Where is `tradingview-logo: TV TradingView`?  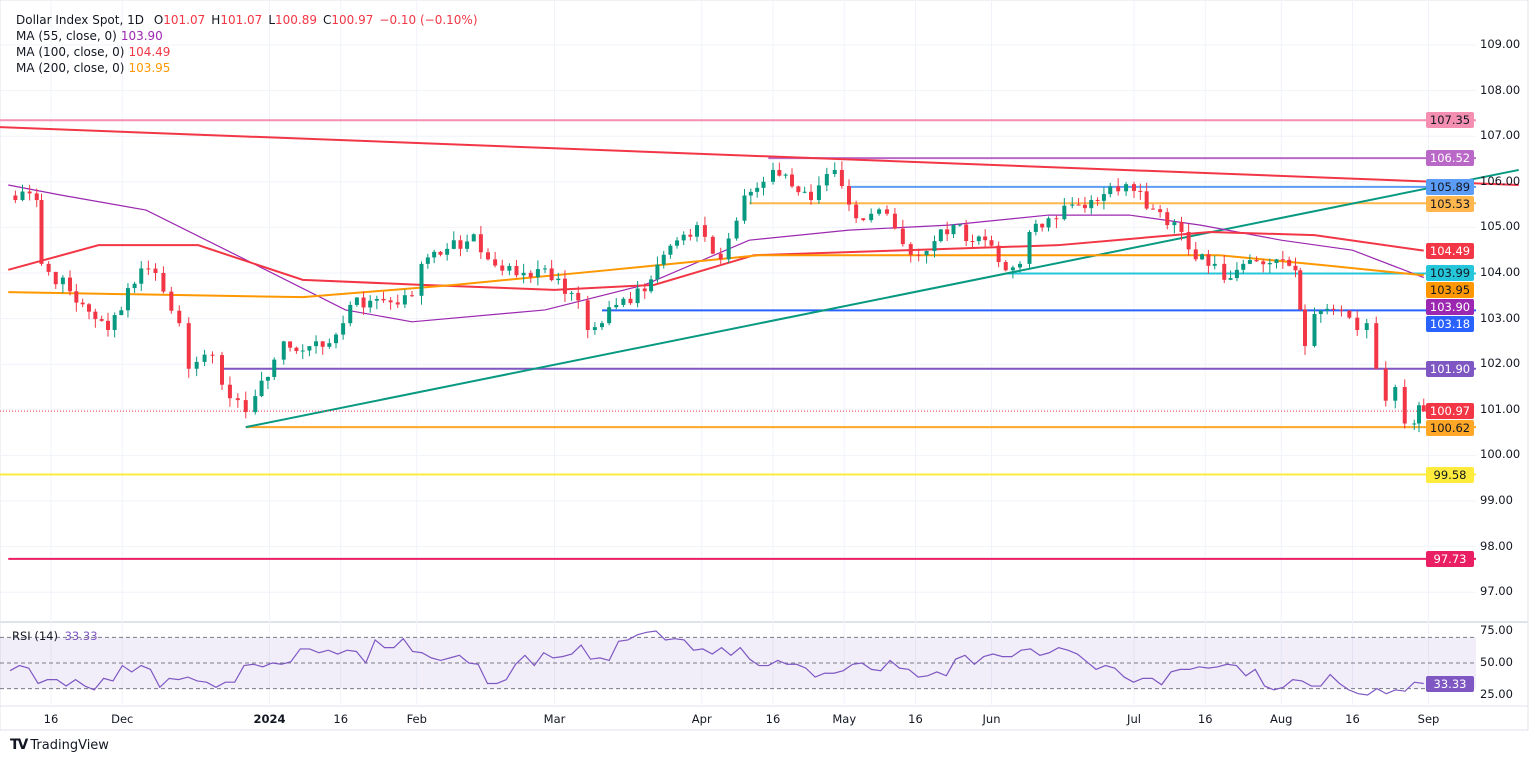
tradingview-logo: TV TradingView is located at coordinates (59, 745).